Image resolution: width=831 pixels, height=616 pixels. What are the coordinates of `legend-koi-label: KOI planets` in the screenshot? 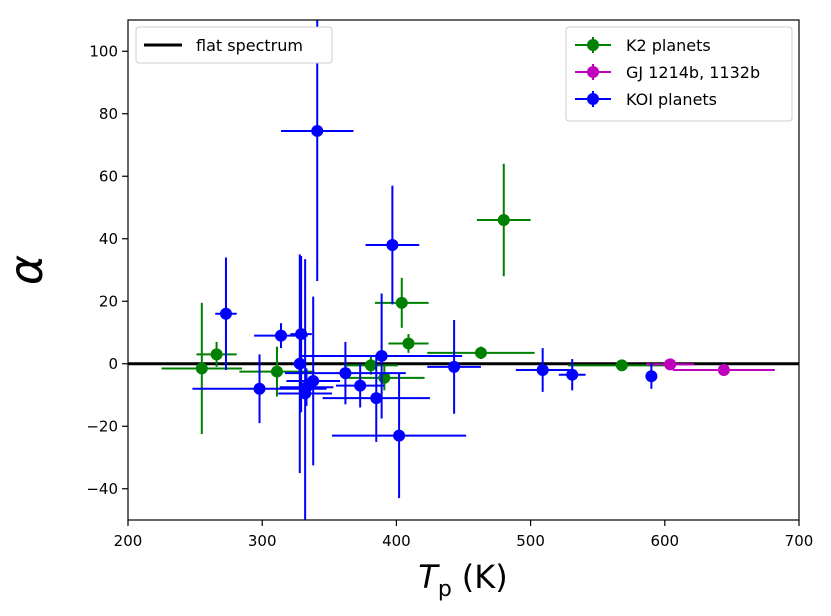 It's located at (671, 99).